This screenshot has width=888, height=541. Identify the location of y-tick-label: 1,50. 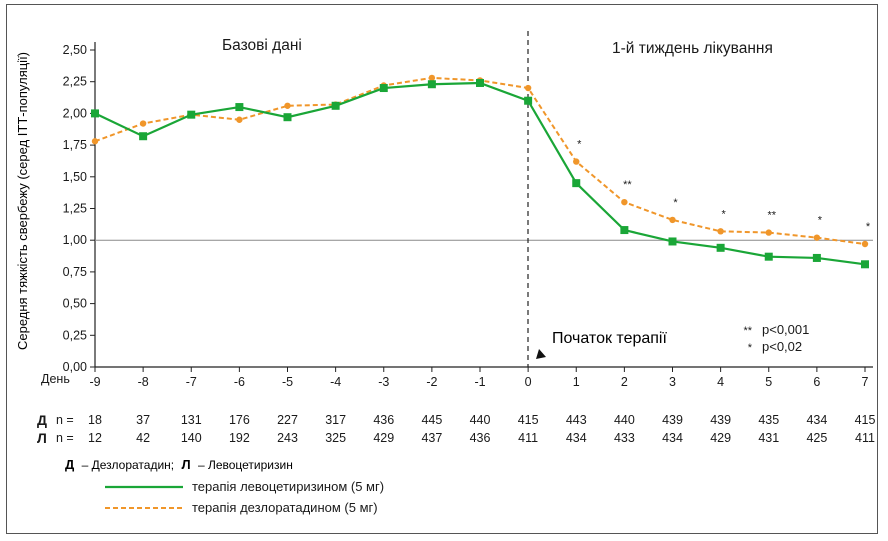
(75, 177).